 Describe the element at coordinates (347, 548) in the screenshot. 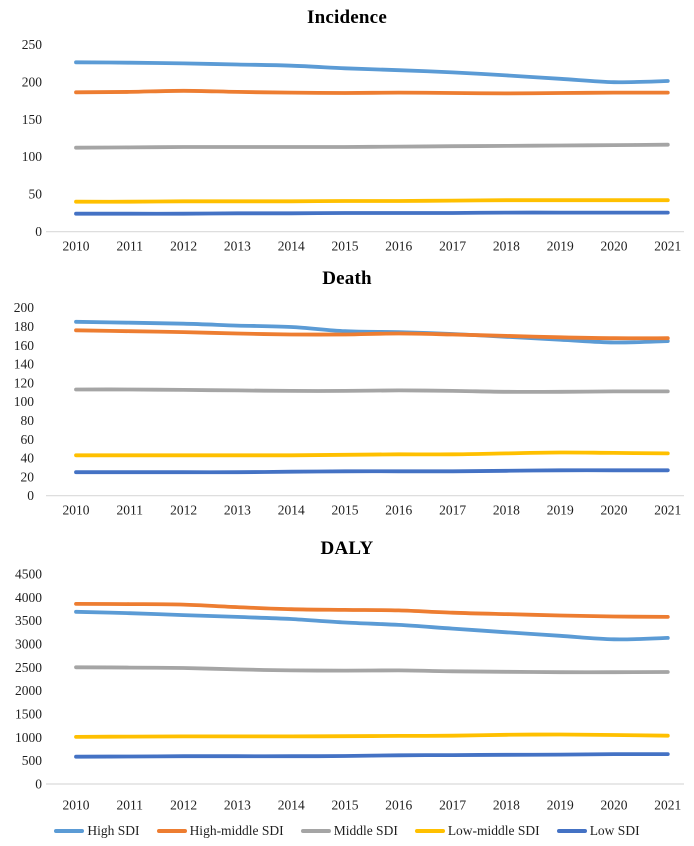

I see `daly-chart-title: DALY` at that location.